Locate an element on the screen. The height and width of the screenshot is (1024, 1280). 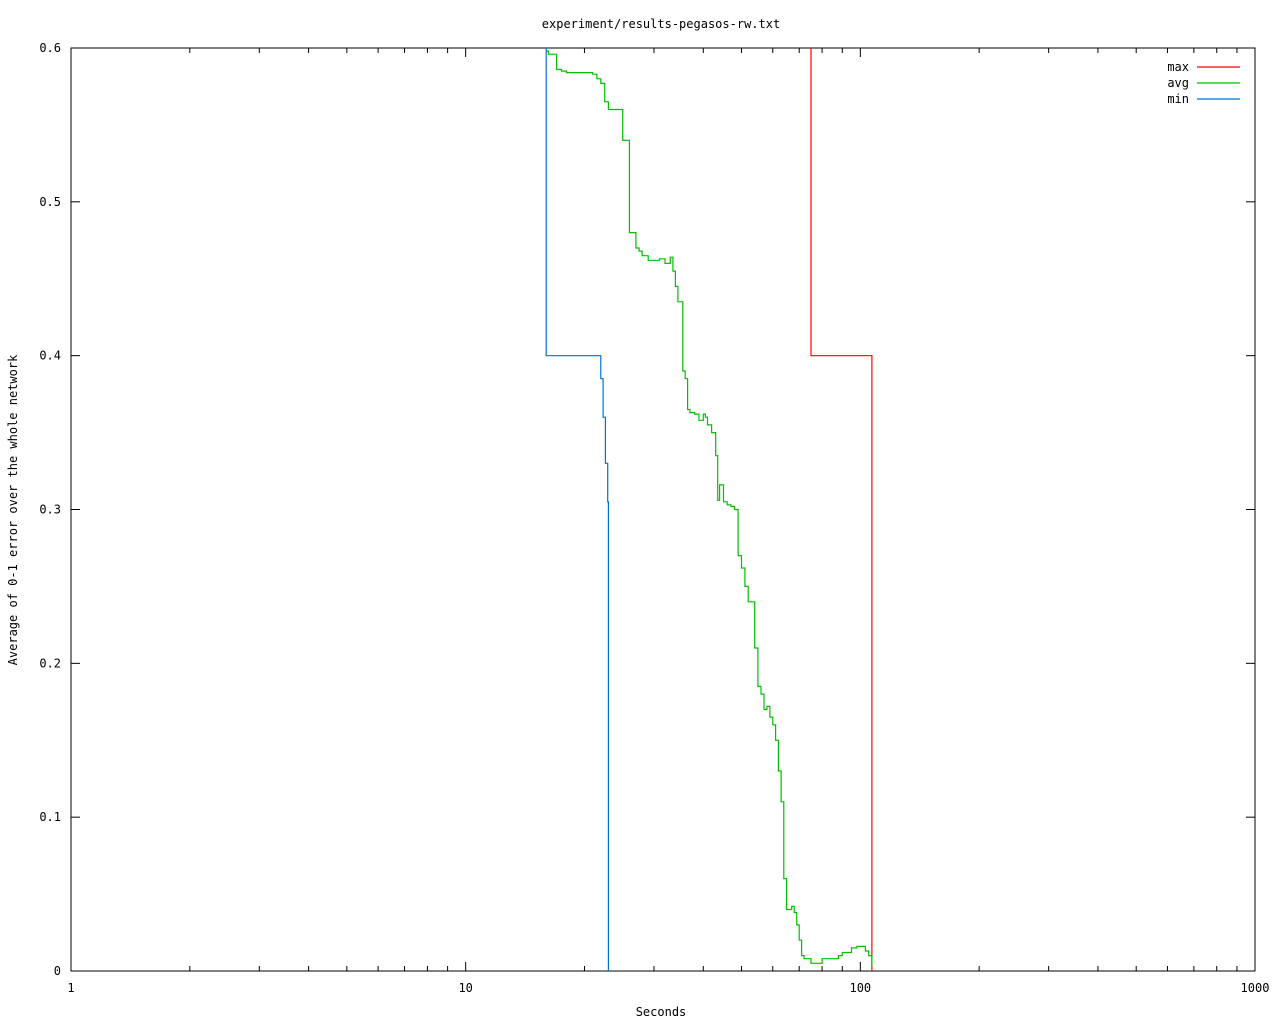
y-tick-label: 0.6 is located at coordinates (50, 48).